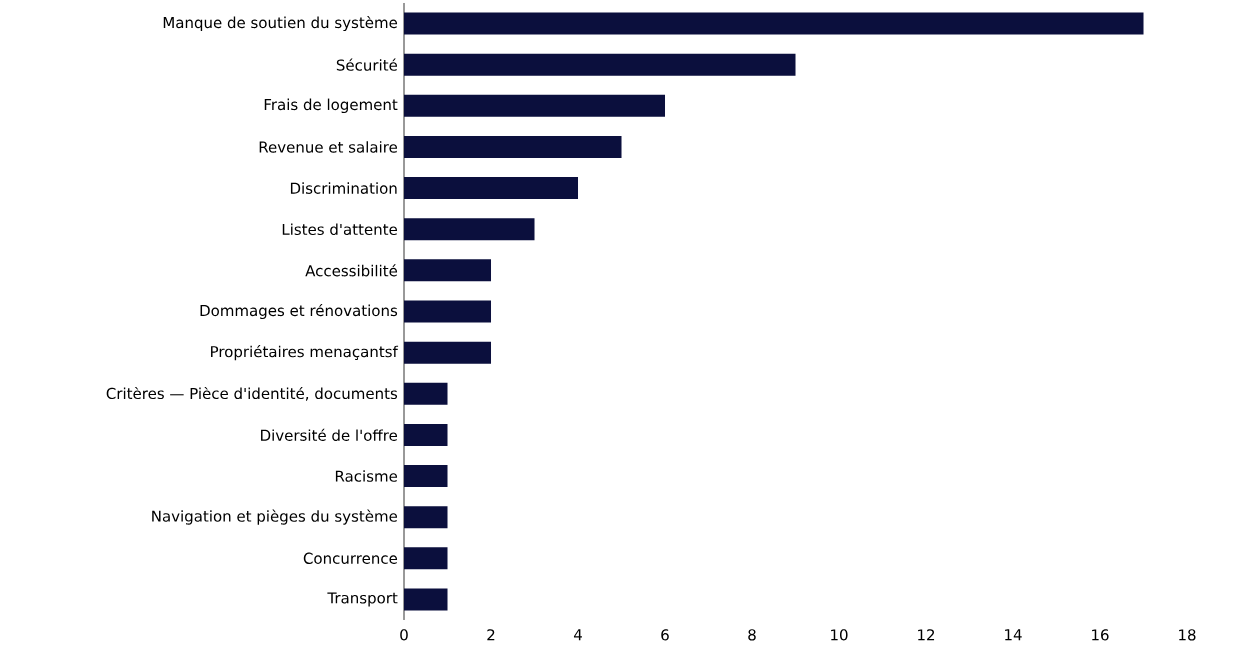 Image resolution: width=1234 pixels, height=650 pixels. I want to click on x-tick-label: 2, so click(491, 635).